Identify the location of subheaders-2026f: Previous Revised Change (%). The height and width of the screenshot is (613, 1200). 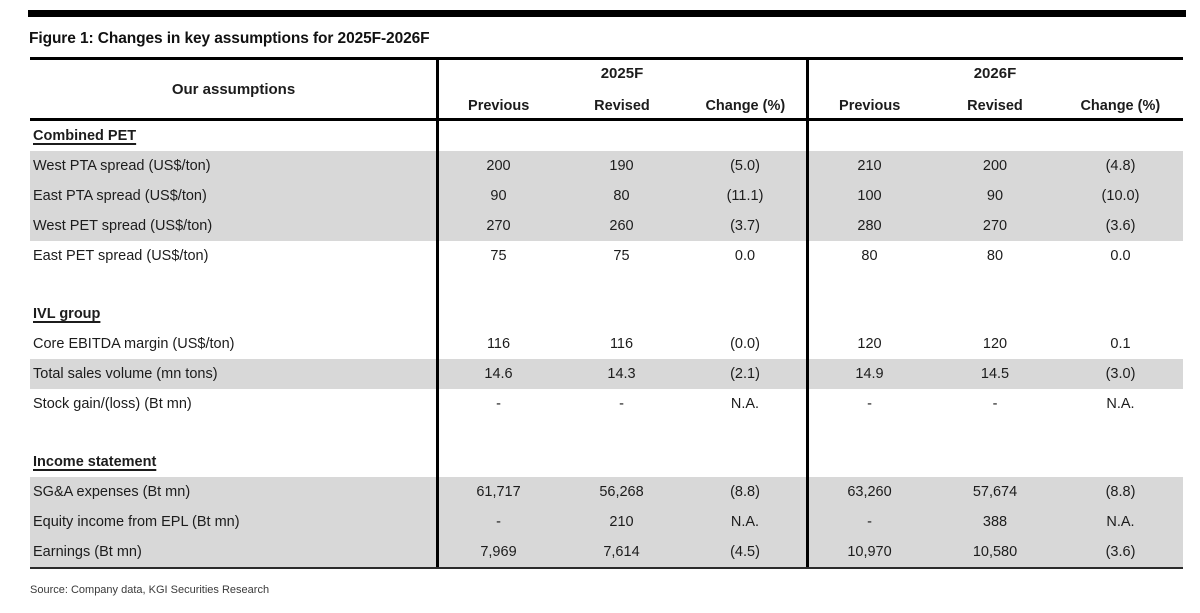
(995, 106).